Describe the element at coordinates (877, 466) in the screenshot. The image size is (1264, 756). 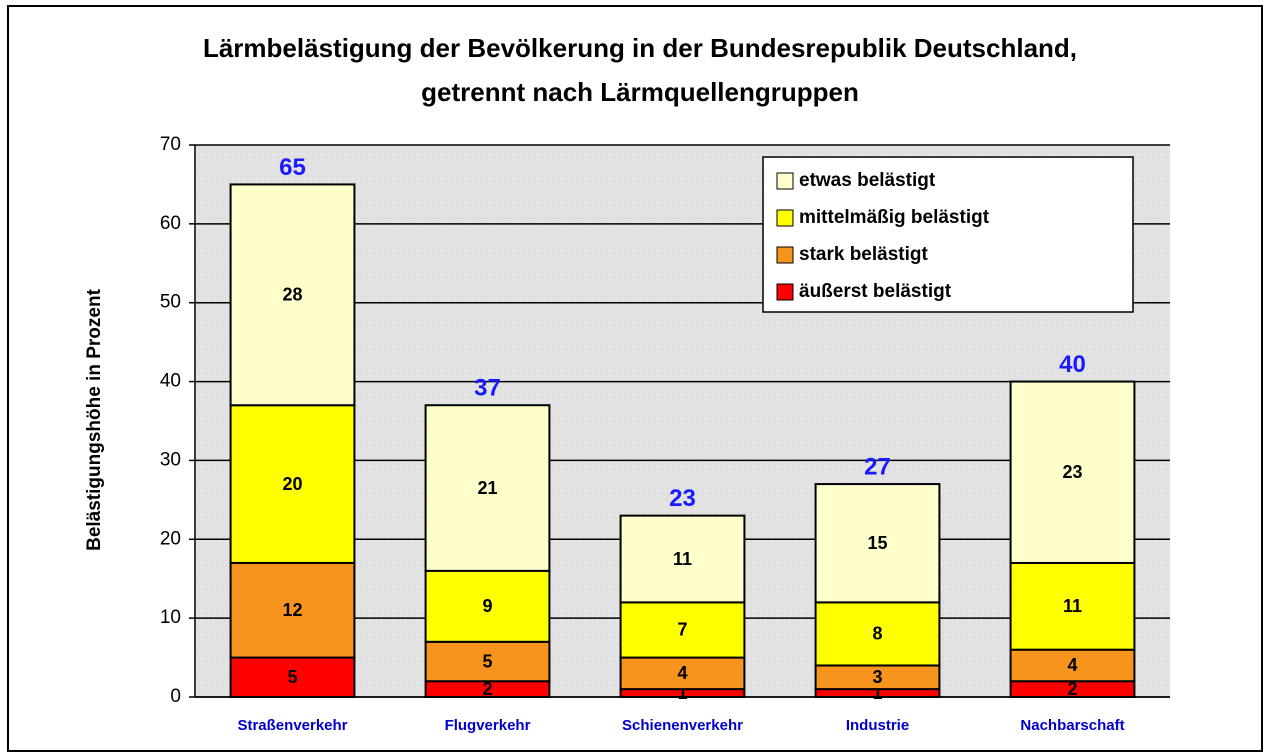
I see `total-label: 27` at that location.